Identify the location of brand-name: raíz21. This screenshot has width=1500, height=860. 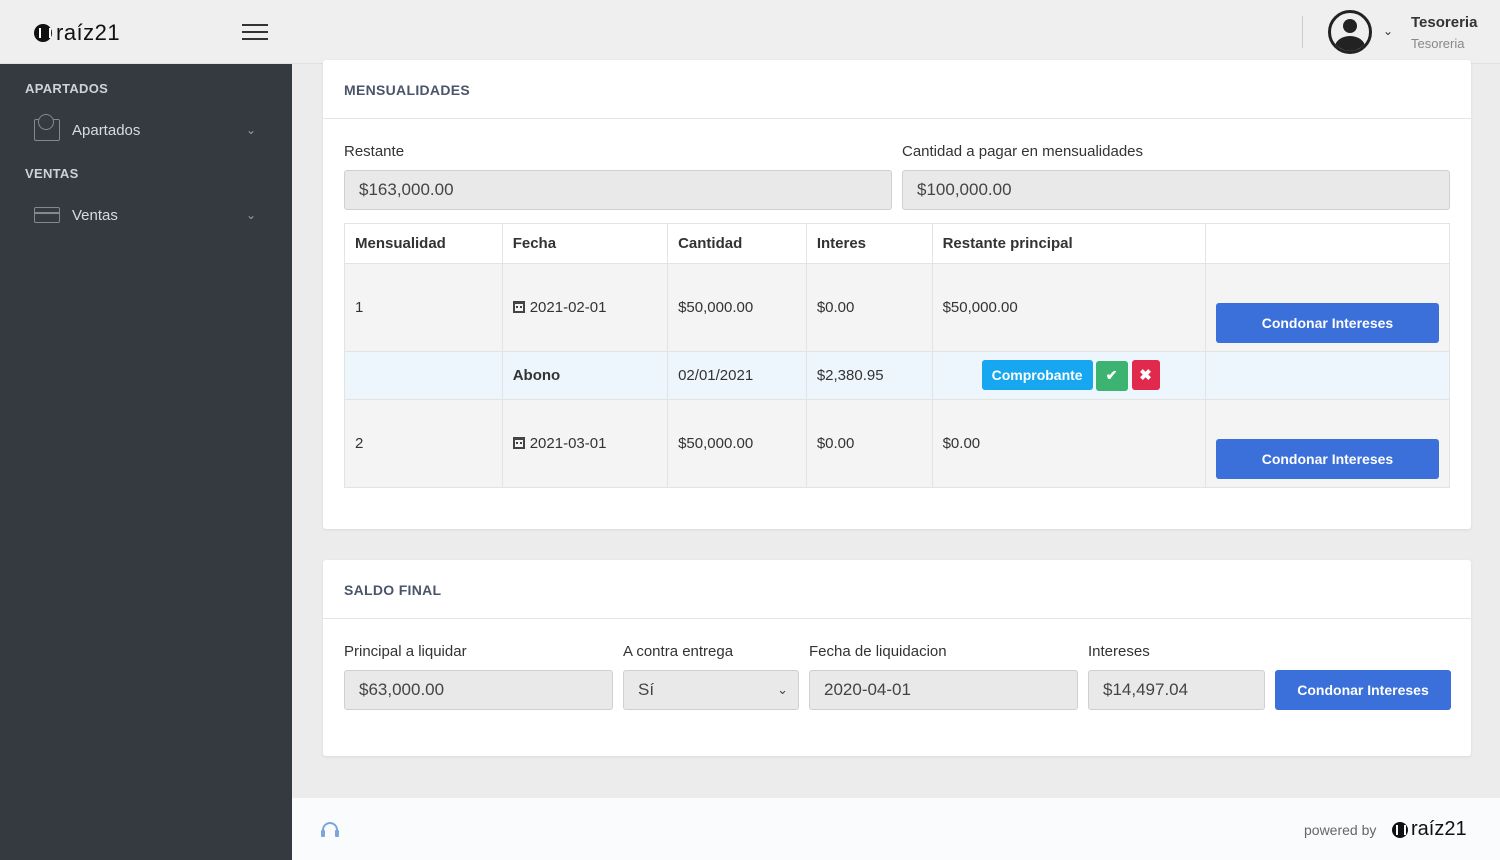
(88, 32).